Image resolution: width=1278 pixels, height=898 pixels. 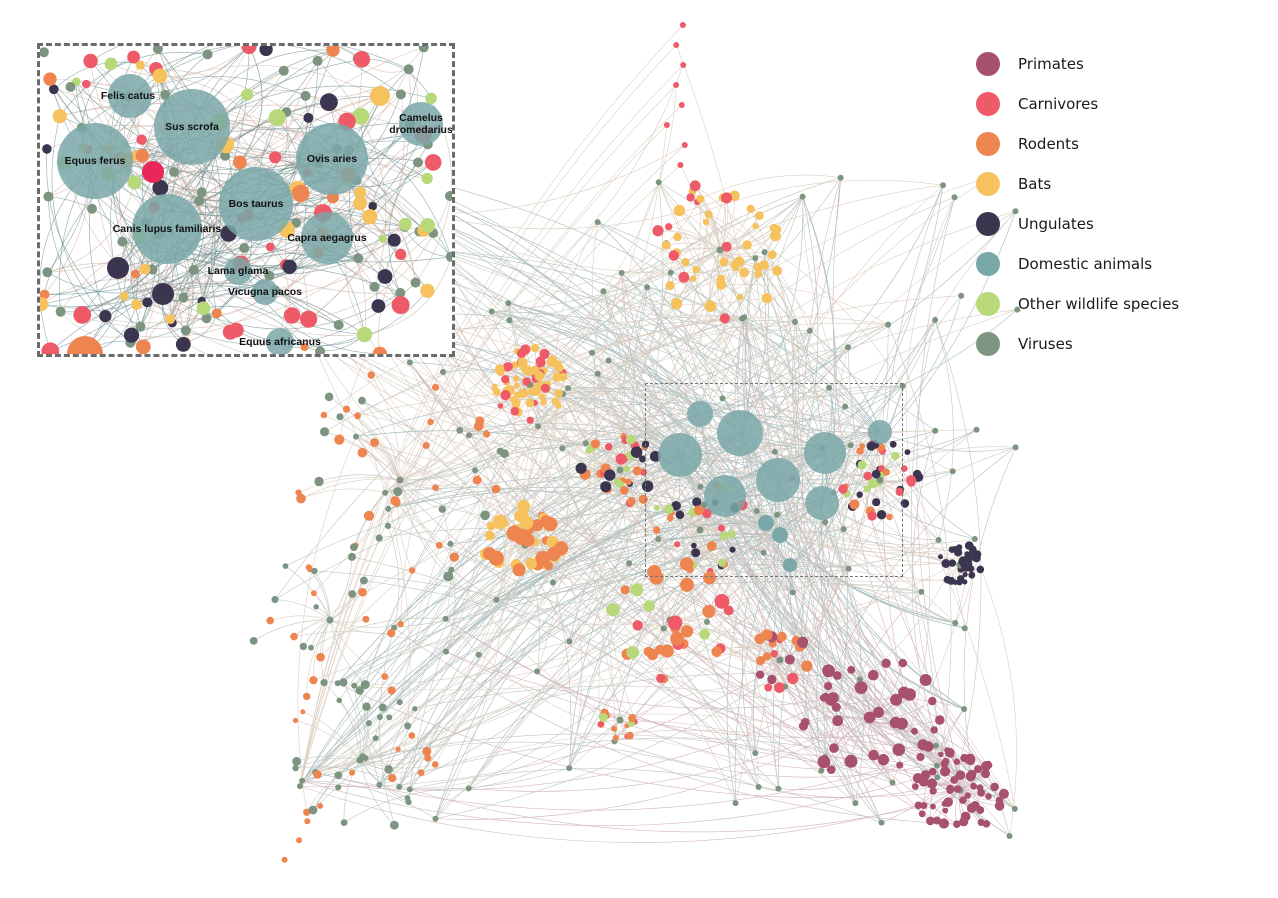 I want to click on inset-network, so click(x=246, y=200).